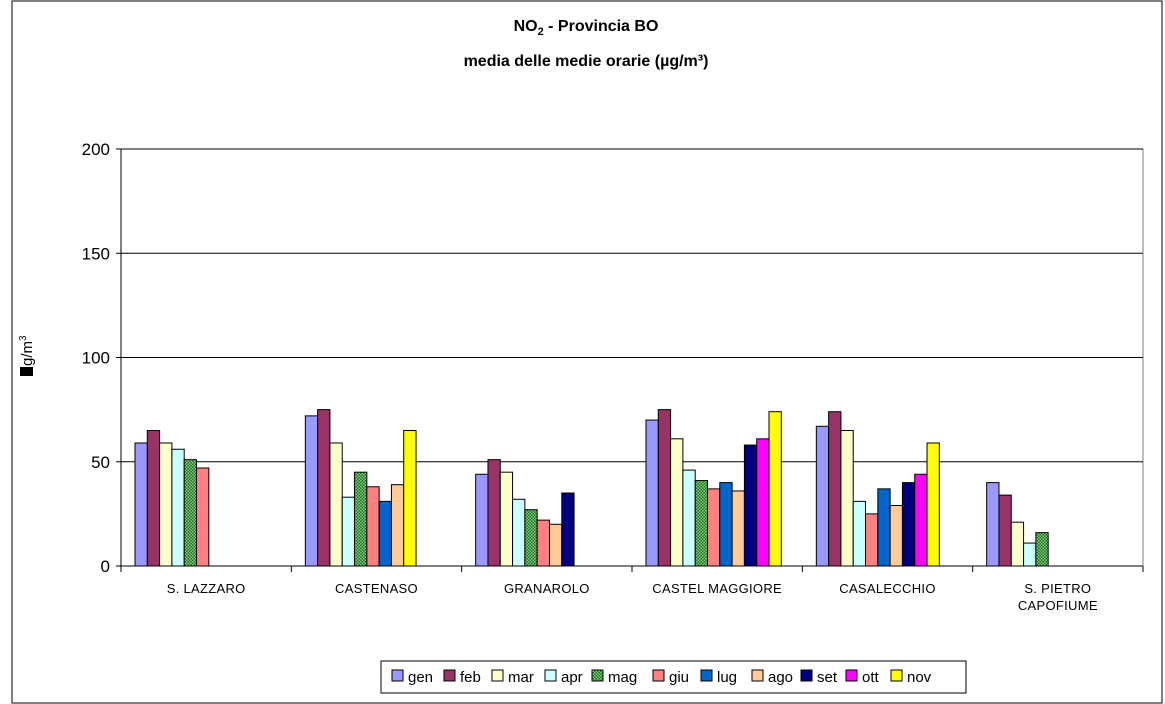 The height and width of the screenshot is (704, 1165). Describe the element at coordinates (572, 677) in the screenshot. I see `legend-label-apr: apr` at that location.